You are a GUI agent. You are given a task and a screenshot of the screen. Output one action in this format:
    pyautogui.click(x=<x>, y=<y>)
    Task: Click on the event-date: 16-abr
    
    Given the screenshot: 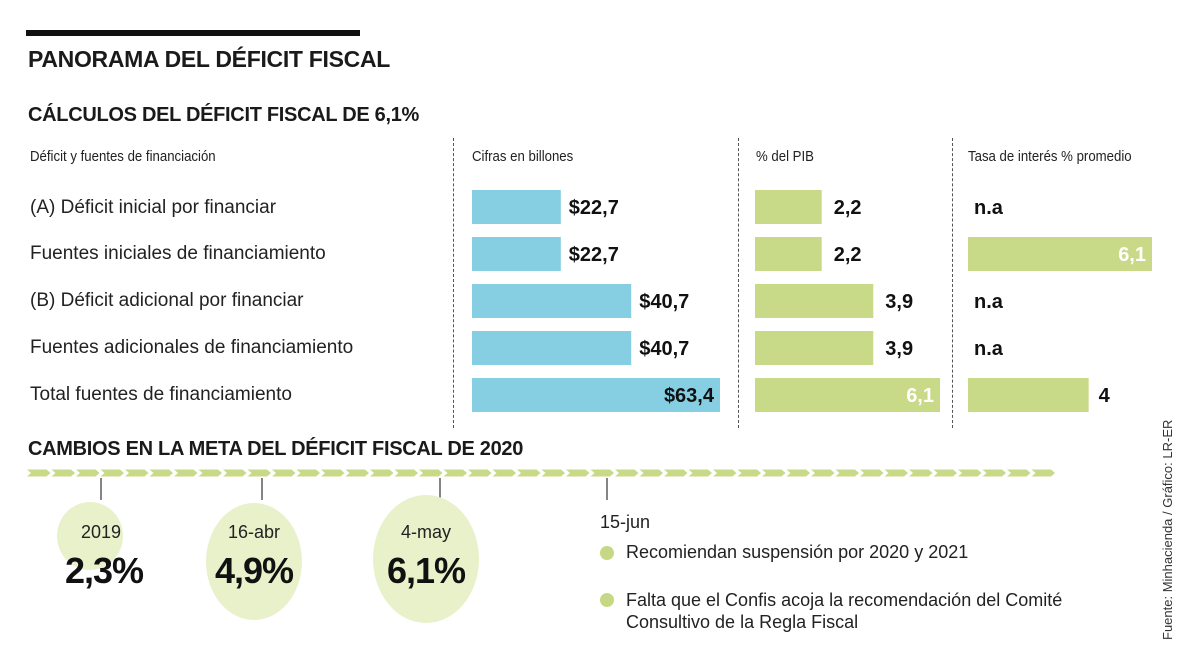 What is the action you would take?
    pyautogui.click(x=254, y=532)
    